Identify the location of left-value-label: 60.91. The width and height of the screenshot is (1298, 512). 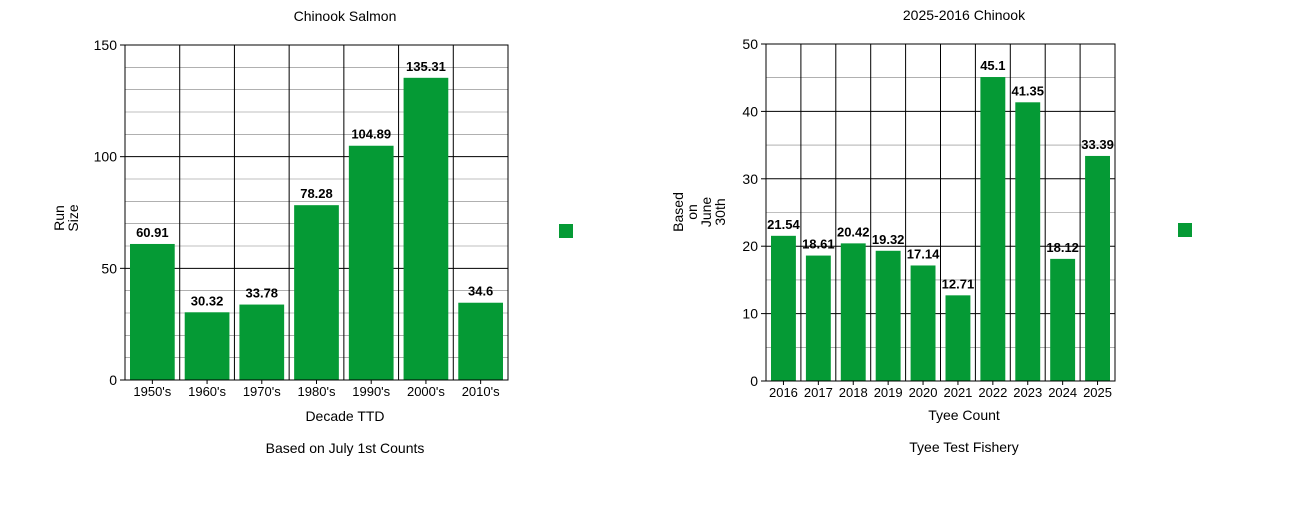
(152, 232).